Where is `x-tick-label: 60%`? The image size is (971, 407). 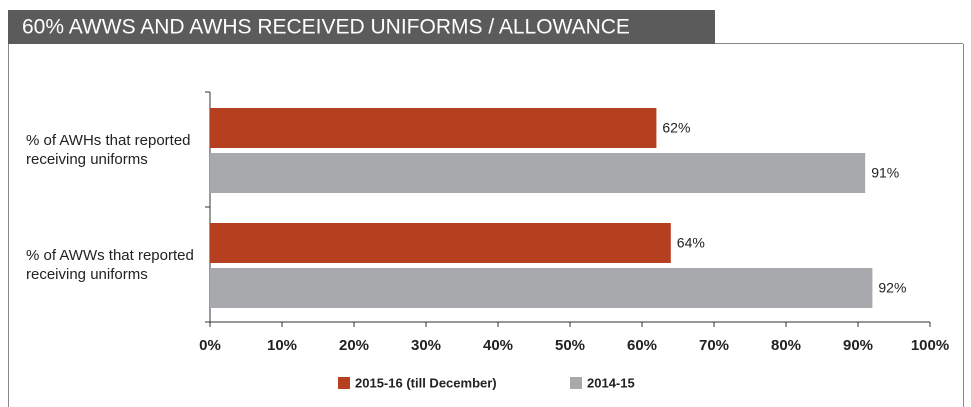
x-tick-label: 60% is located at coordinates (642, 345).